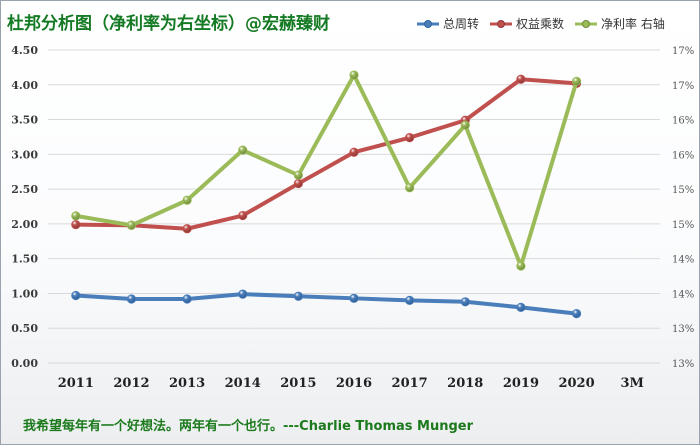  Describe the element at coordinates (243, 383) in the screenshot. I see `x-tick-label: 2014` at that location.